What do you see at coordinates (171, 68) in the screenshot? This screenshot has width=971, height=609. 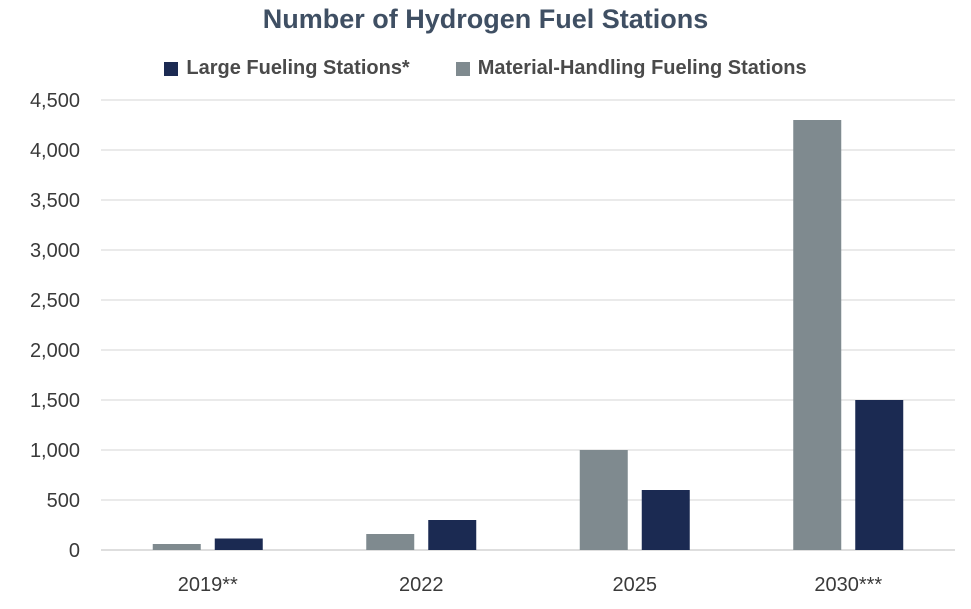 I see `legend-swatch-large-fueling` at bounding box center [171, 68].